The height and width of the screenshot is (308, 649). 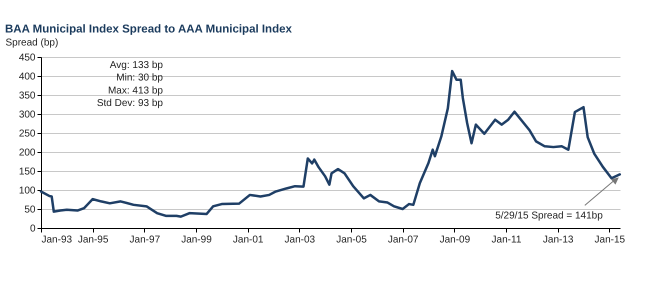 What do you see at coordinates (27, 58) in the screenshot?
I see `y-tick-label: 450` at bounding box center [27, 58].